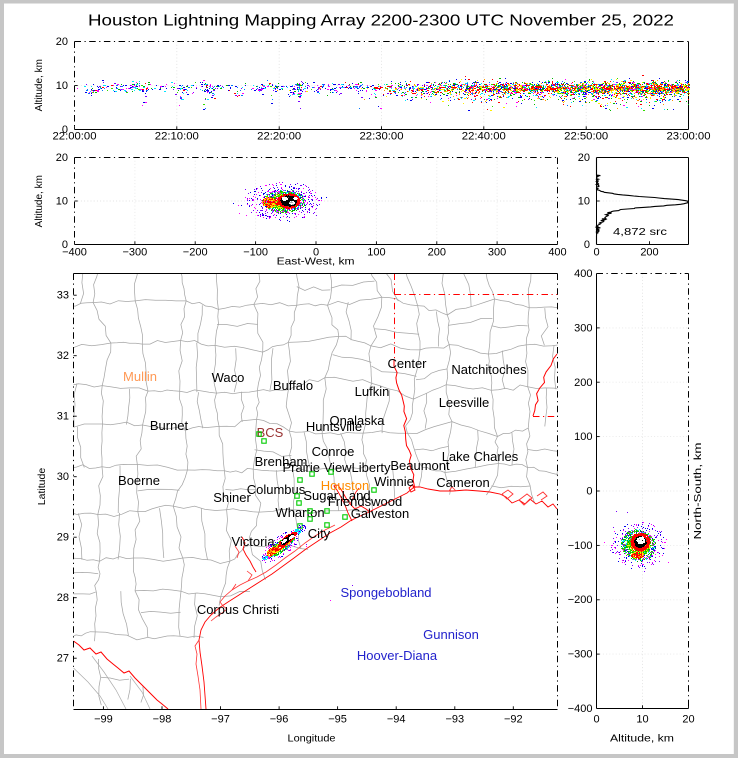 The width and height of the screenshot is (738, 758). Describe the element at coordinates (480, 456) in the screenshot. I see `svg-text: Lake Charles` at that location.